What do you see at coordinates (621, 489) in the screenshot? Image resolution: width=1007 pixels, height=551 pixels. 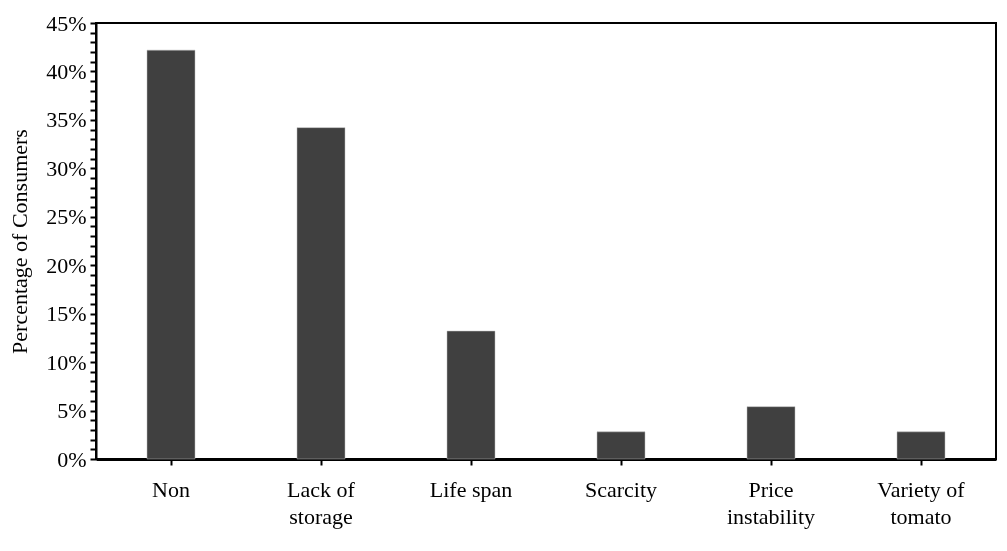 I see `x-tick-label: Scarcity` at bounding box center [621, 489].